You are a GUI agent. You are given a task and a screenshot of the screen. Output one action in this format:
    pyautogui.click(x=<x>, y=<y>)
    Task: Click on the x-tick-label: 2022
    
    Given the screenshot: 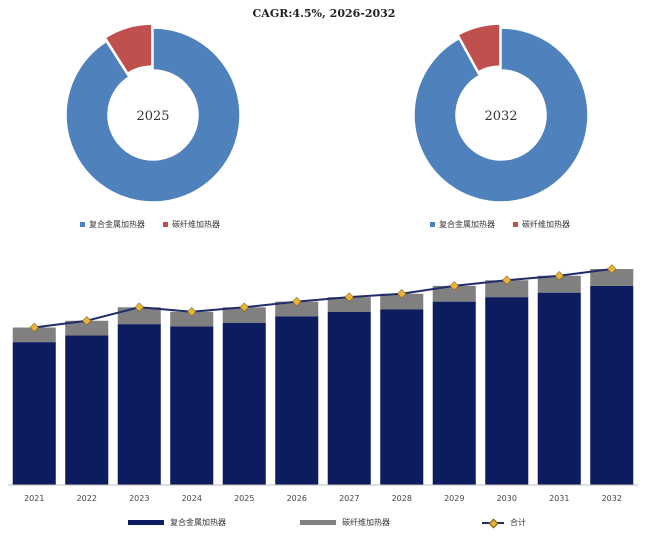 What is the action you would take?
    pyautogui.click(x=87, y=498)
    